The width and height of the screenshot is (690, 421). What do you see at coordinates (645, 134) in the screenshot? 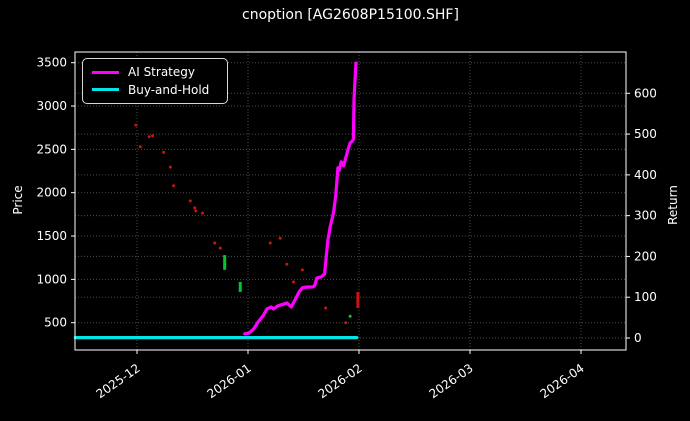
I see `return-tick-label: 500` at bounding box center [645, 134].